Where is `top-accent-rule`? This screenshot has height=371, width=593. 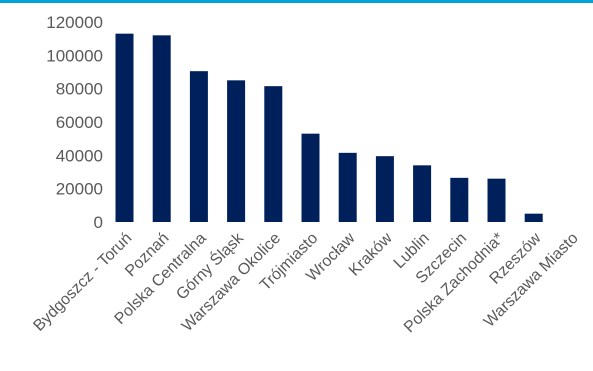 top-accent-rule is located at coordinates (296, 1).